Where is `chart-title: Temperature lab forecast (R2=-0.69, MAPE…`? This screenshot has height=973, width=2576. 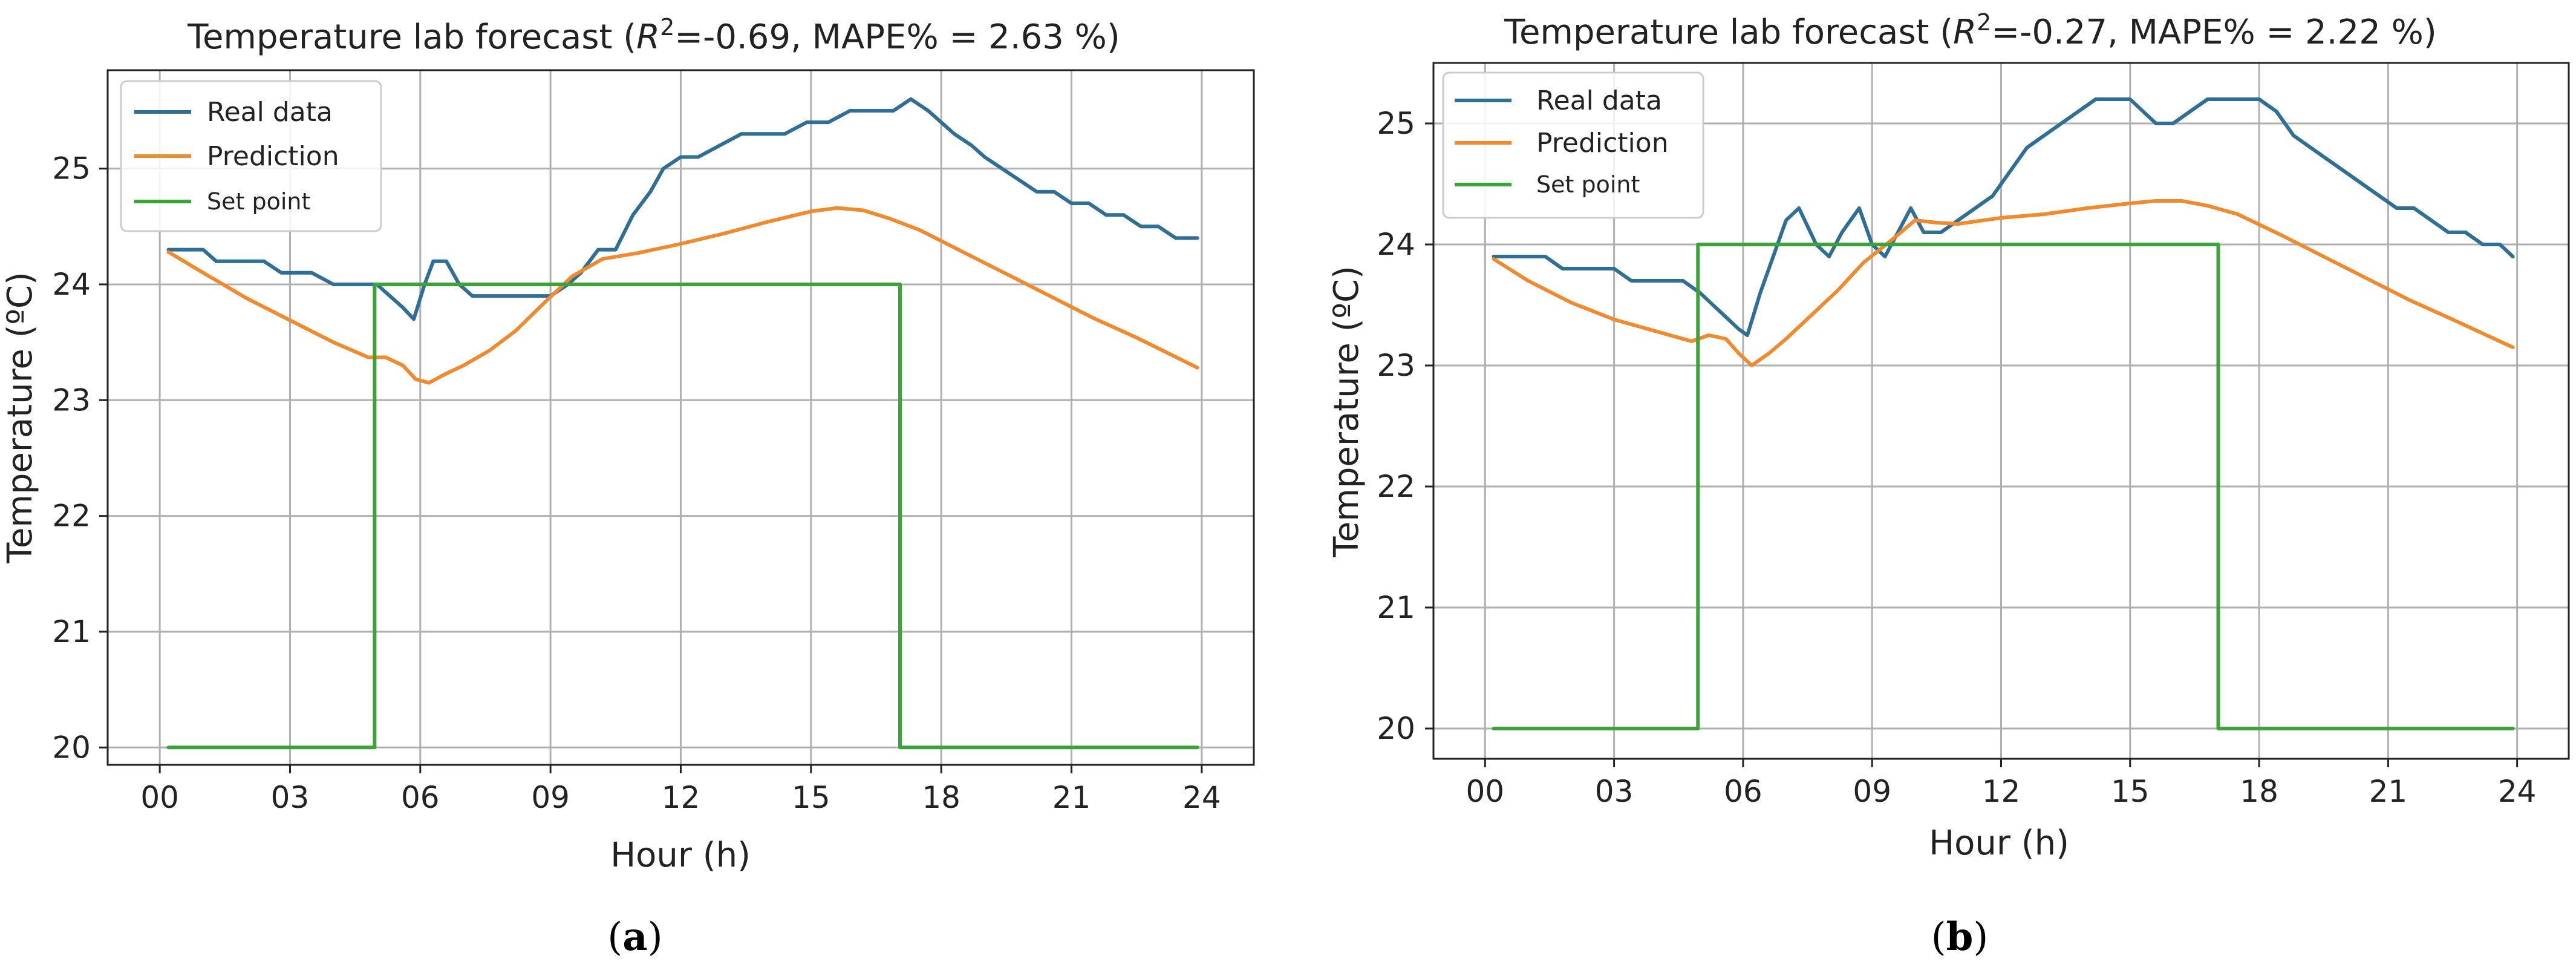 chart-title: Temperature lab forecast (R2=-0.69, MAPE… is located at coordinates (653, 35).